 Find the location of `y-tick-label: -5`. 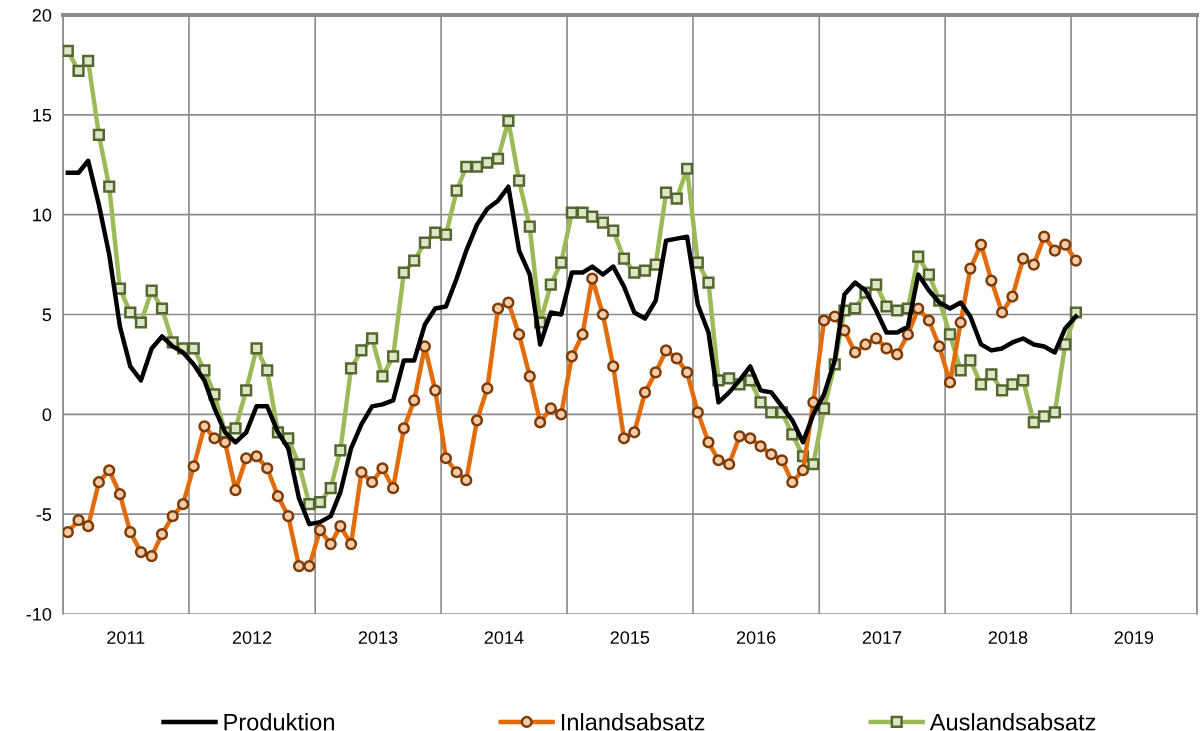

y-tick-label: -5 is located at coordinates (44, 514).